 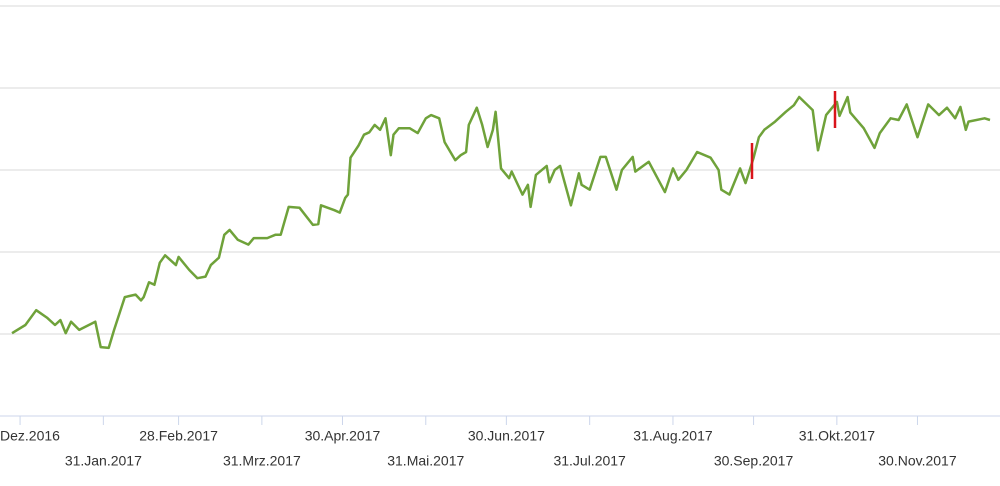 I want to click on x-tick-label: 30.Sep.2017, so click(x=754, y=461).